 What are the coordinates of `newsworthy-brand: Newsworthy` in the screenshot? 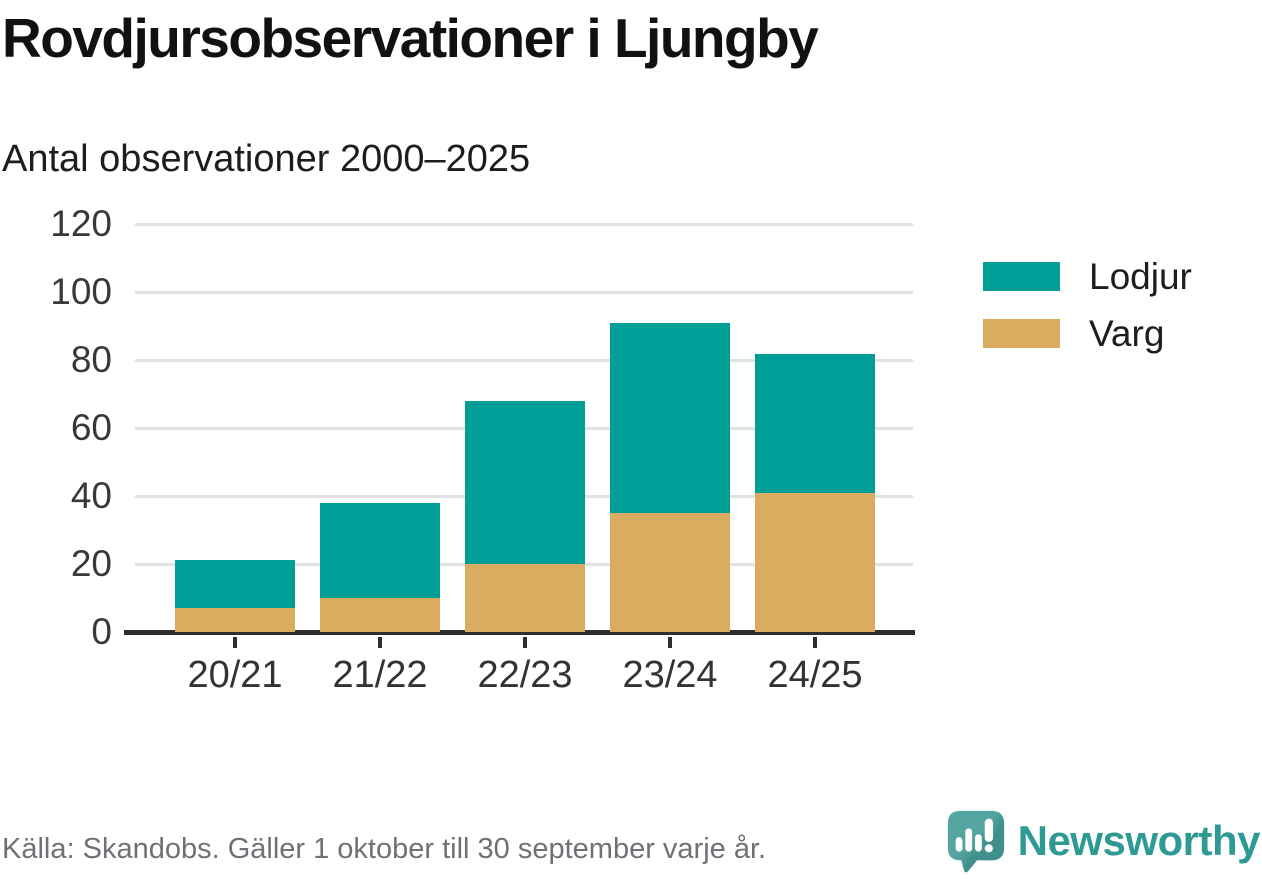 It's located at (1102, 841).